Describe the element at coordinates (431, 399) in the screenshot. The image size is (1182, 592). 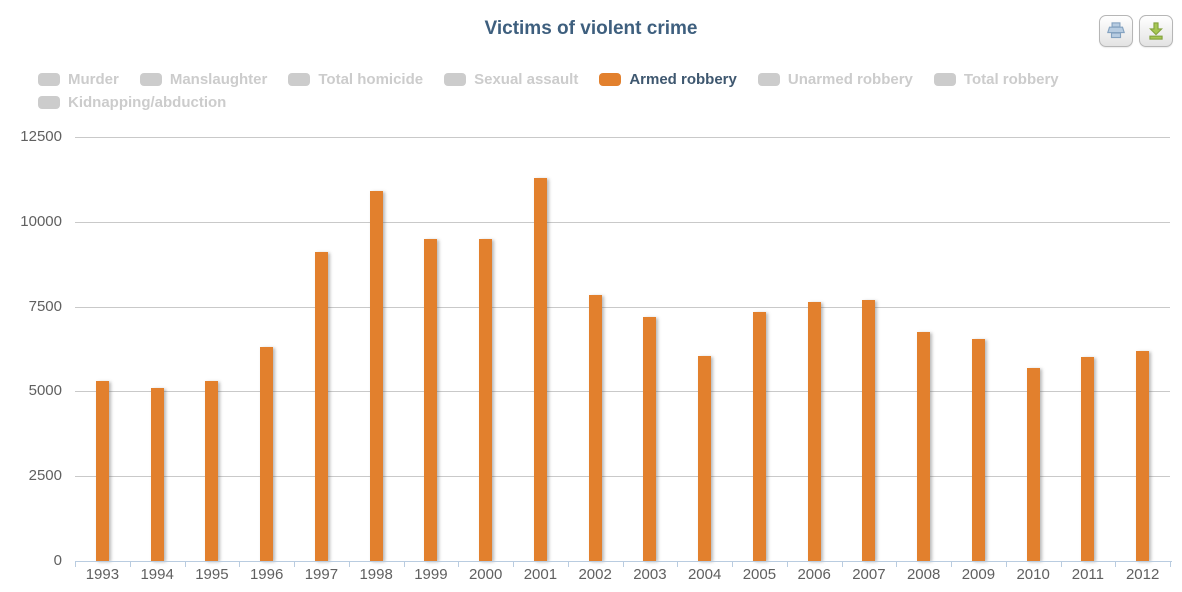
I see `bar-1999` at that location.